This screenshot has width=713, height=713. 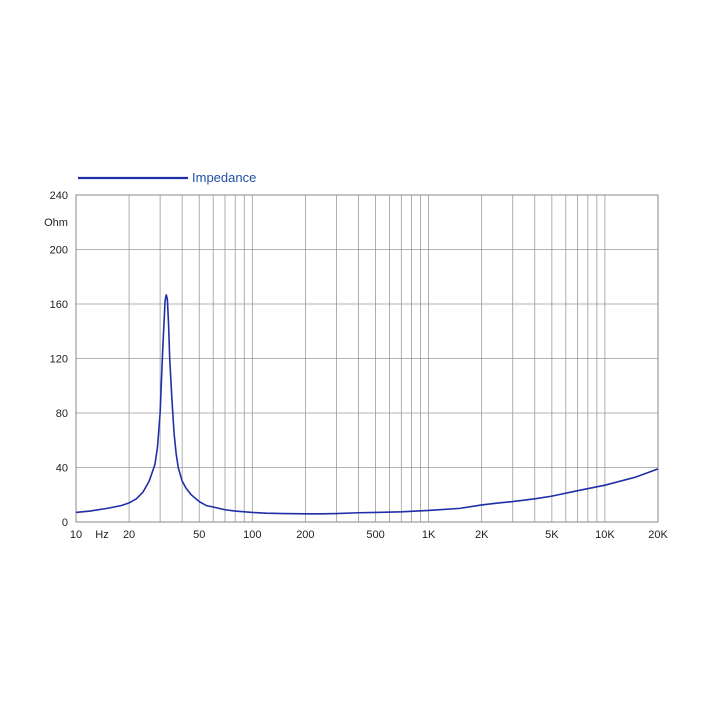 What do you see at coordinates (129, 535) in the screenshot?
I see `x-tick-label: 20` at bounding box center [129, 535].